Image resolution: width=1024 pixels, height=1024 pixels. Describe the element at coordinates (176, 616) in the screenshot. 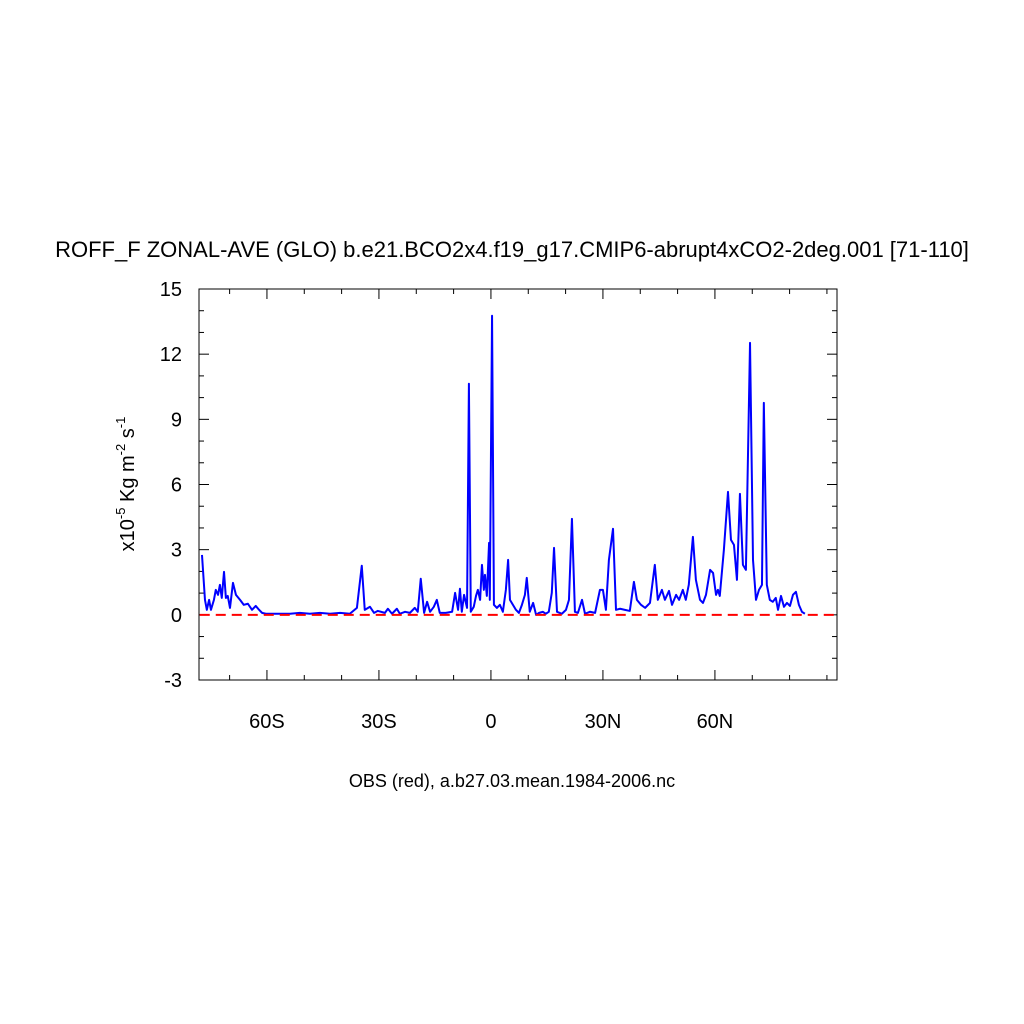

I see `y-tick-label: 0` at that location.